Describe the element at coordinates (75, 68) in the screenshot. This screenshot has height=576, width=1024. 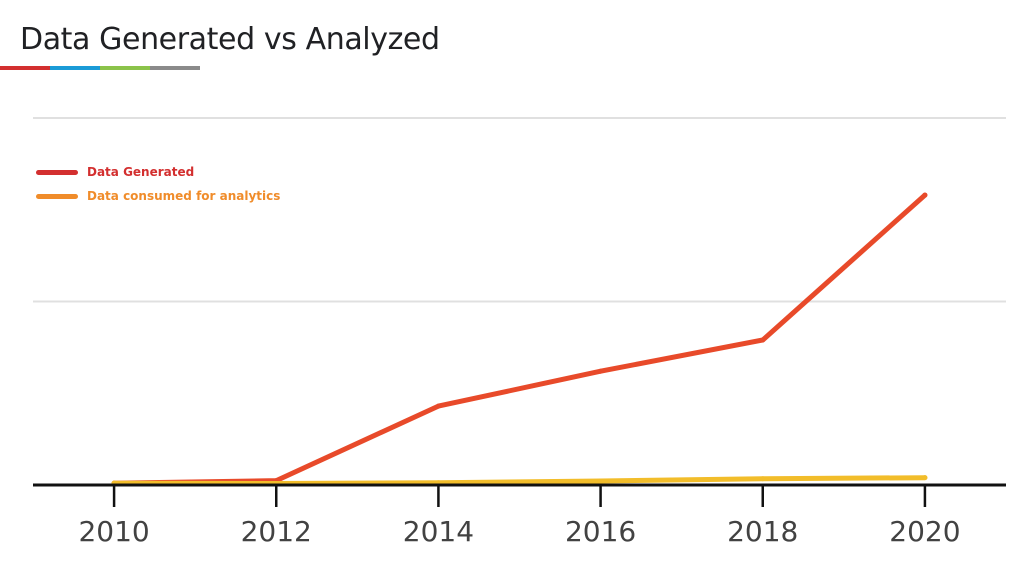
I see `accent-segment-blue` at that location.